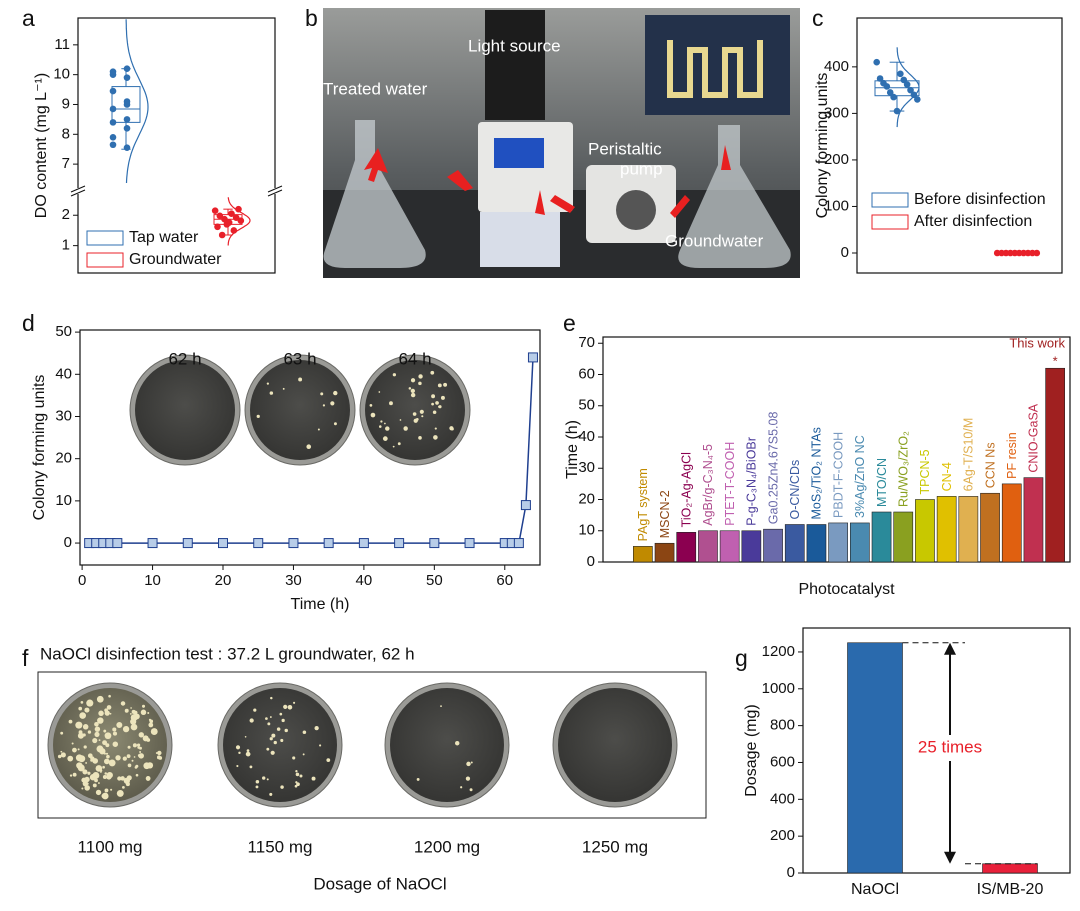 The width and height of the screenshot is (1080, 911). Describe the element at coordinates (547, 181) in the screenshot. I see `flow-arrows` at that location.